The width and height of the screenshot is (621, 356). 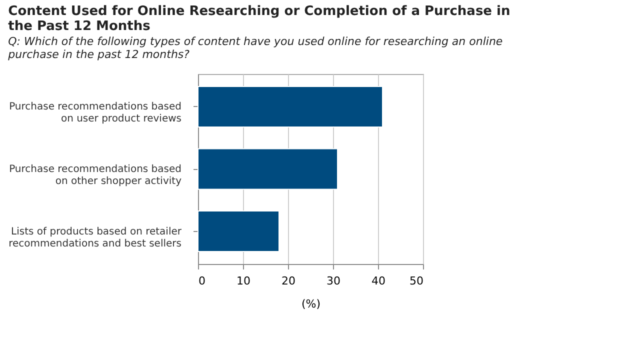 What do you see at coordinates (95, 238) in the screenshot?
I see `y-tick-label: Lists of products based on retailer recommendations and best sellers` at bounding box center [95, 238].